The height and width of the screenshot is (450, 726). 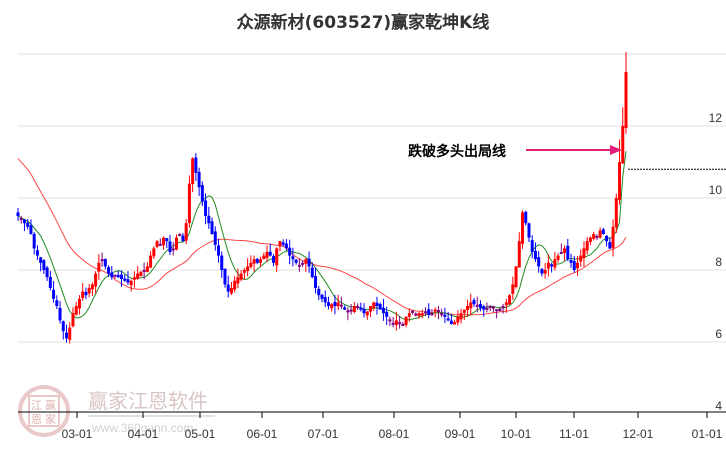 I want to click on watermark-seal-char: 家, so click(x=50, y=419).